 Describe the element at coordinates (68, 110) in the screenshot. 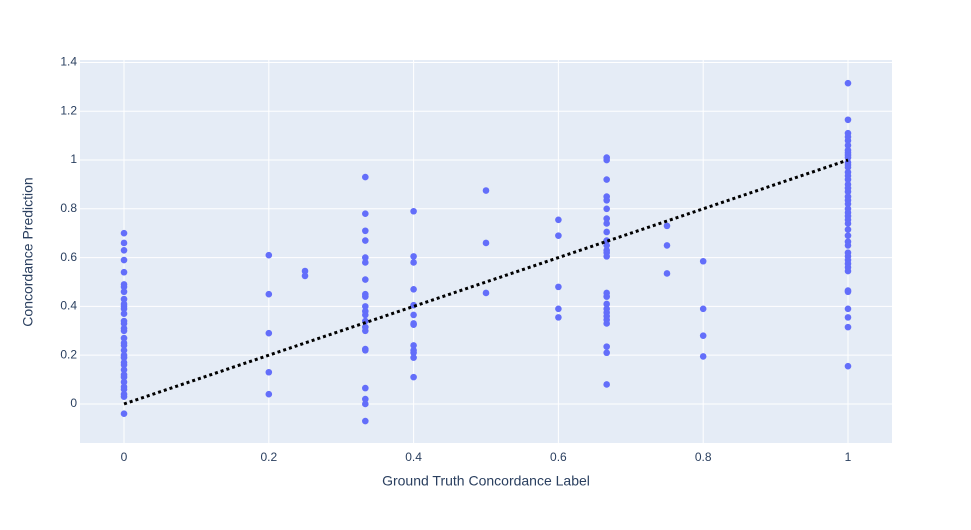

I see `y-tick-label: 1.2` at that location.